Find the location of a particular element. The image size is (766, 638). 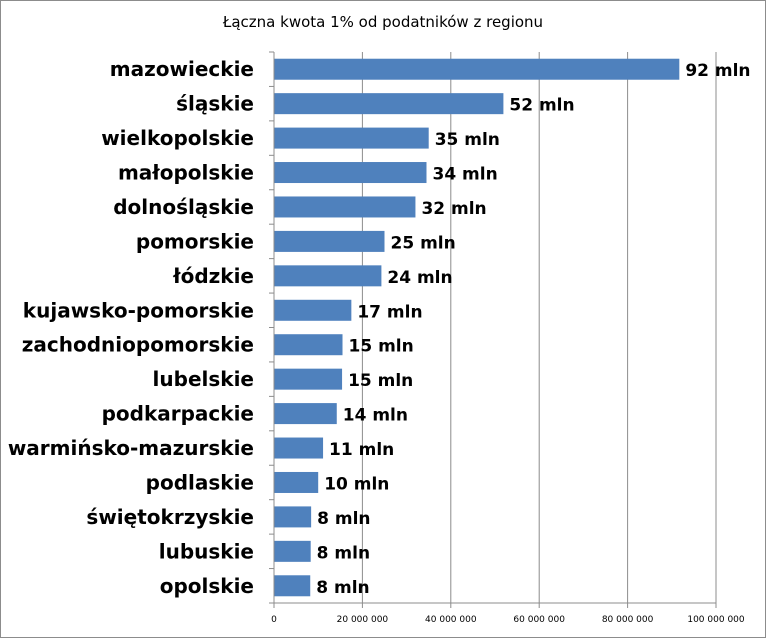

category-label: opolskie is located at coordinates (207, 586).